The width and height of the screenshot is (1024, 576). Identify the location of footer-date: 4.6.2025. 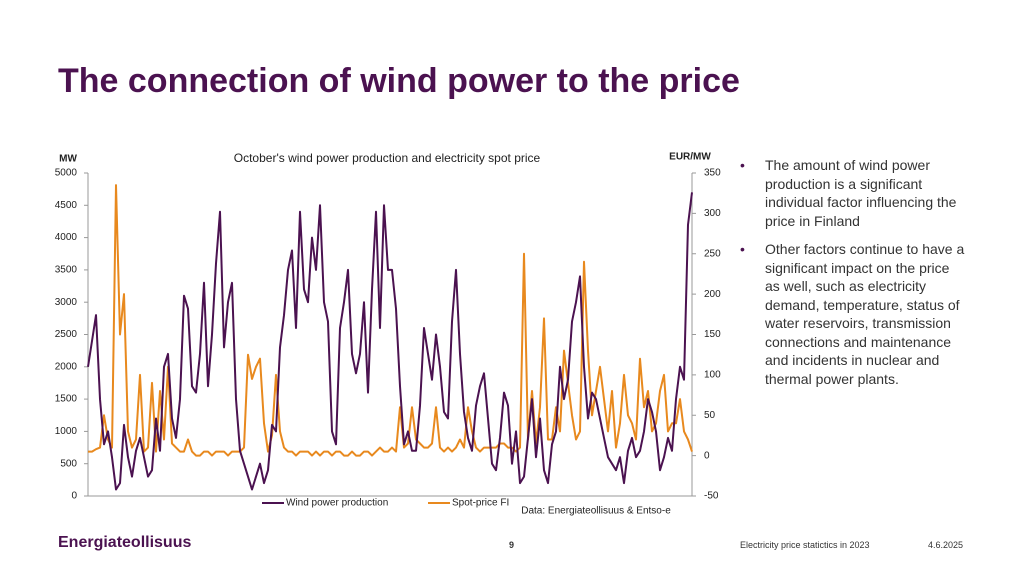
(946, 545).